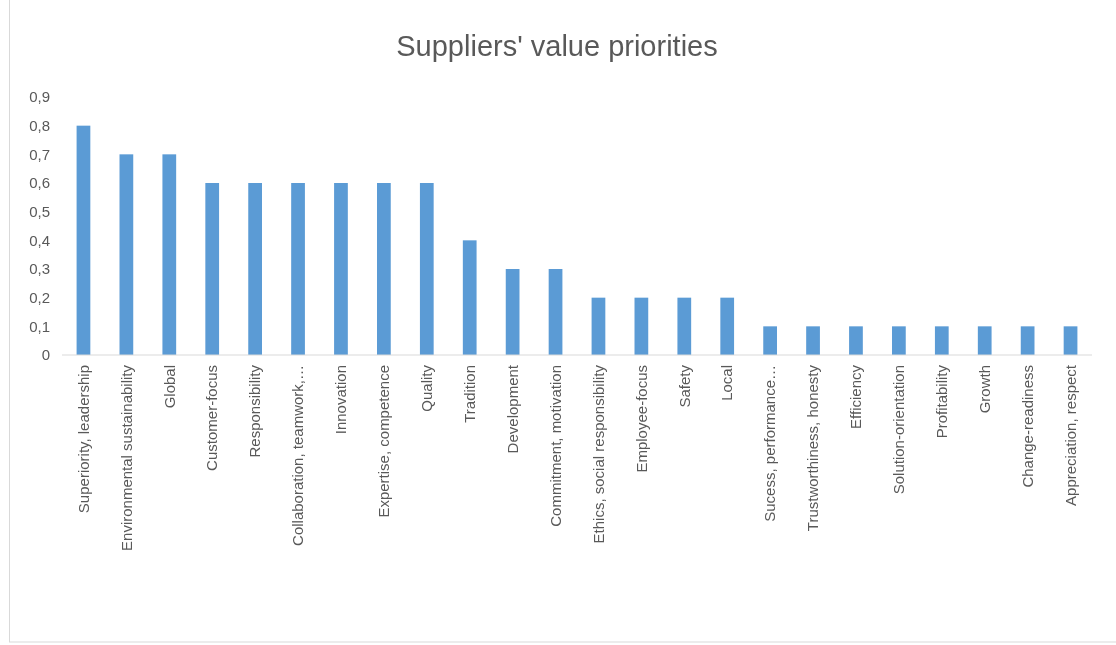  I want to click on y-tick-label: 0,4, so click(39, 240).